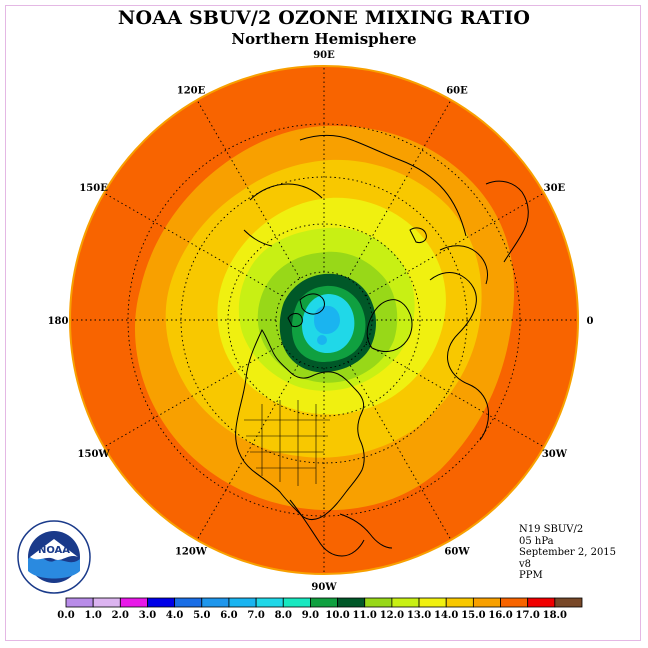 The image size is (648, 648). I want to click on meridian-lon-150e, so click(193, 244).